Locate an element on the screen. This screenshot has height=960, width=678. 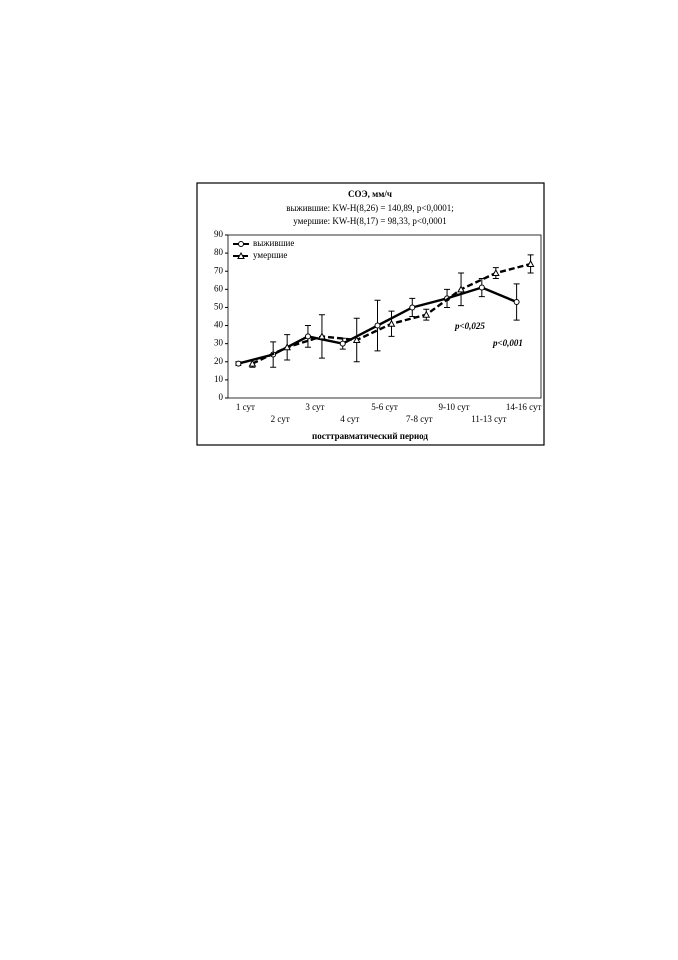
chart-subtitle: выжившие: KW-H(8,26) = 140,89, p<0,0001; is located at coordinates (369, 208).